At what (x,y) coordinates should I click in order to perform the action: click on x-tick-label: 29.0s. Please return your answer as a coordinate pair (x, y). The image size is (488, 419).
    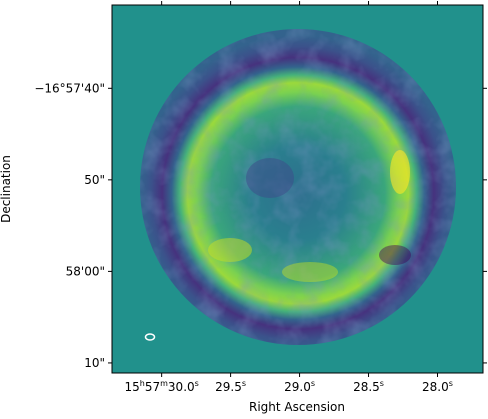
    Looking at the image, I should click on (299, 386).